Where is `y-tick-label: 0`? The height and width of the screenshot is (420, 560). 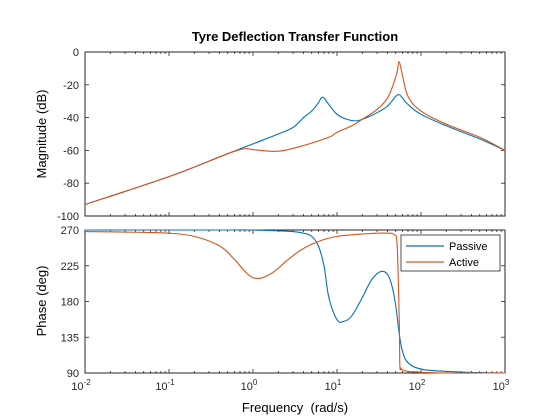 y-tick-label: 0 is located at coordinates (76, 53).